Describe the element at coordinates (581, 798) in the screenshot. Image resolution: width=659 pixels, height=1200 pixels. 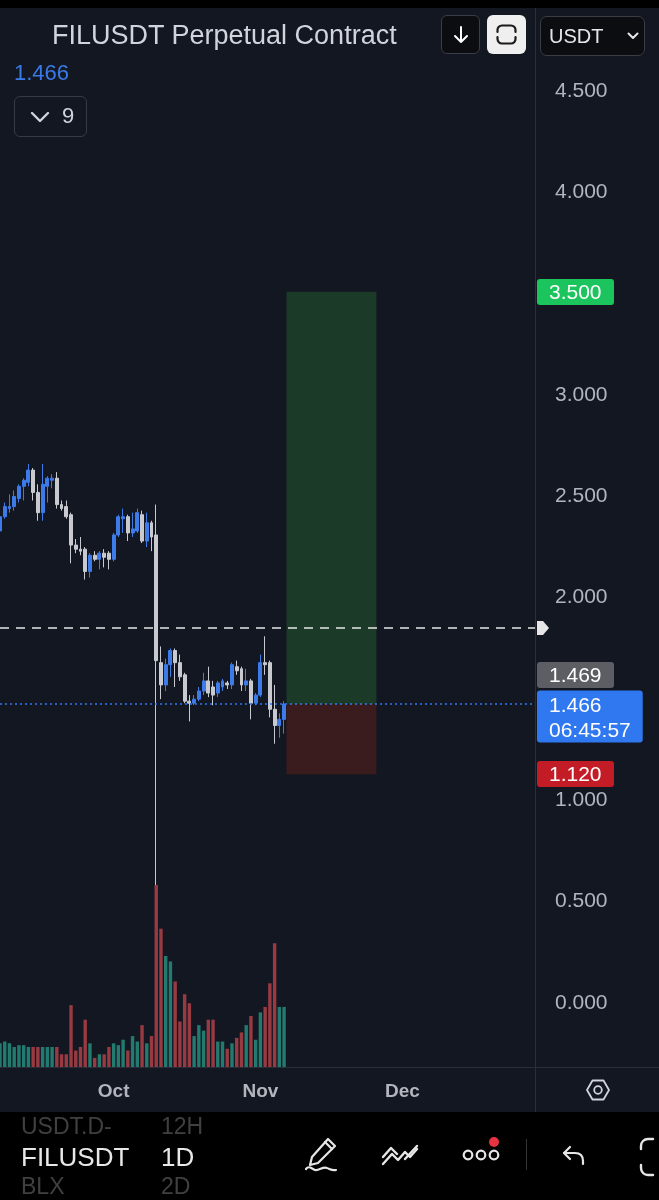
I see `y-tick-label: 1.000` at that location.